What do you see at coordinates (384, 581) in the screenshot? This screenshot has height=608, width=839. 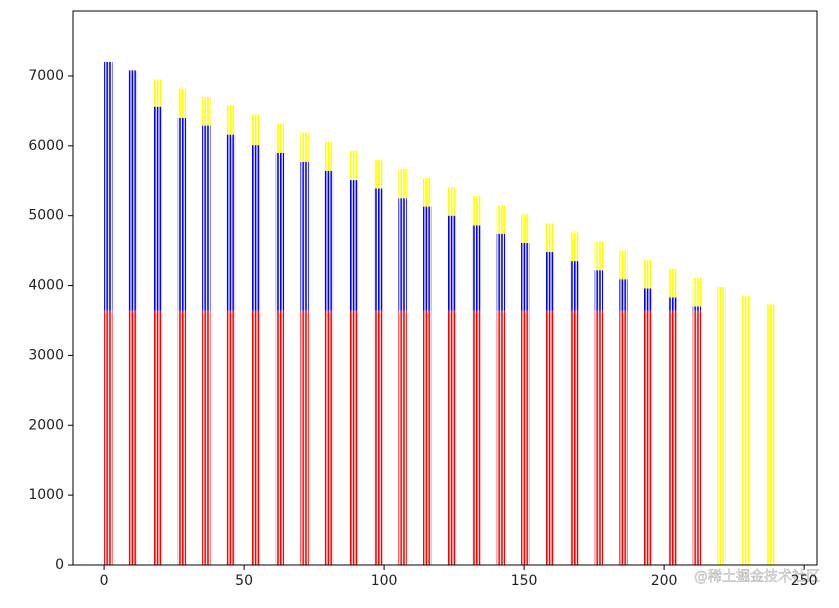 I see `x-tick-label: 100` at bounding box center [384, 581].